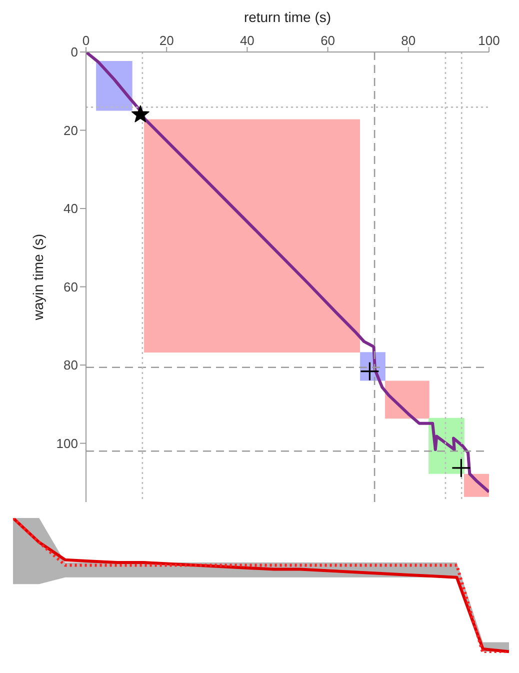 This screenshot has height=673, width=519. Describe the element at coordinates (328, 40) in the screenshot. I see `x-tick-label: 60` at that location.